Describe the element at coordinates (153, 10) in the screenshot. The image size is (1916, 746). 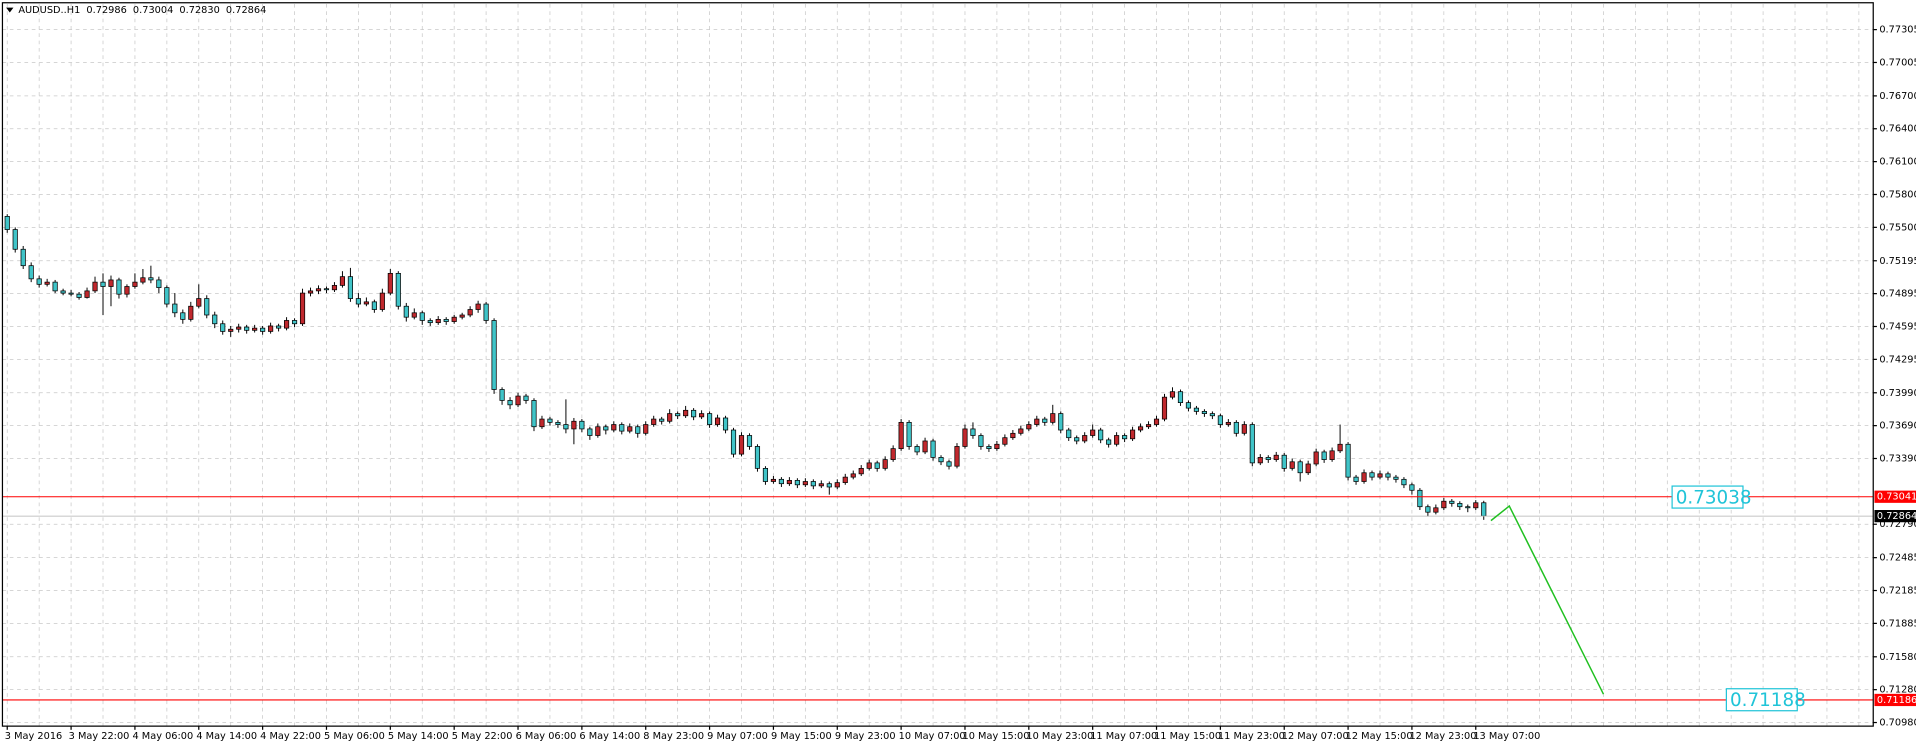
I see `header-value: 0.73004` at that location.